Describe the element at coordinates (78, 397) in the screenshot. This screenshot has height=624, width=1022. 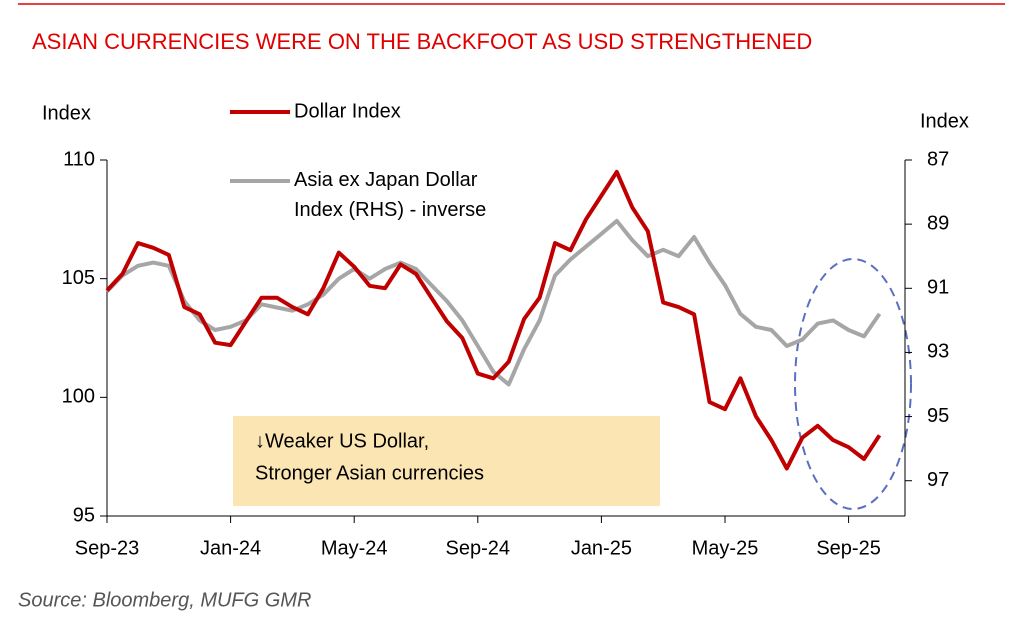
I see `y-tick-label: 100` at that location.